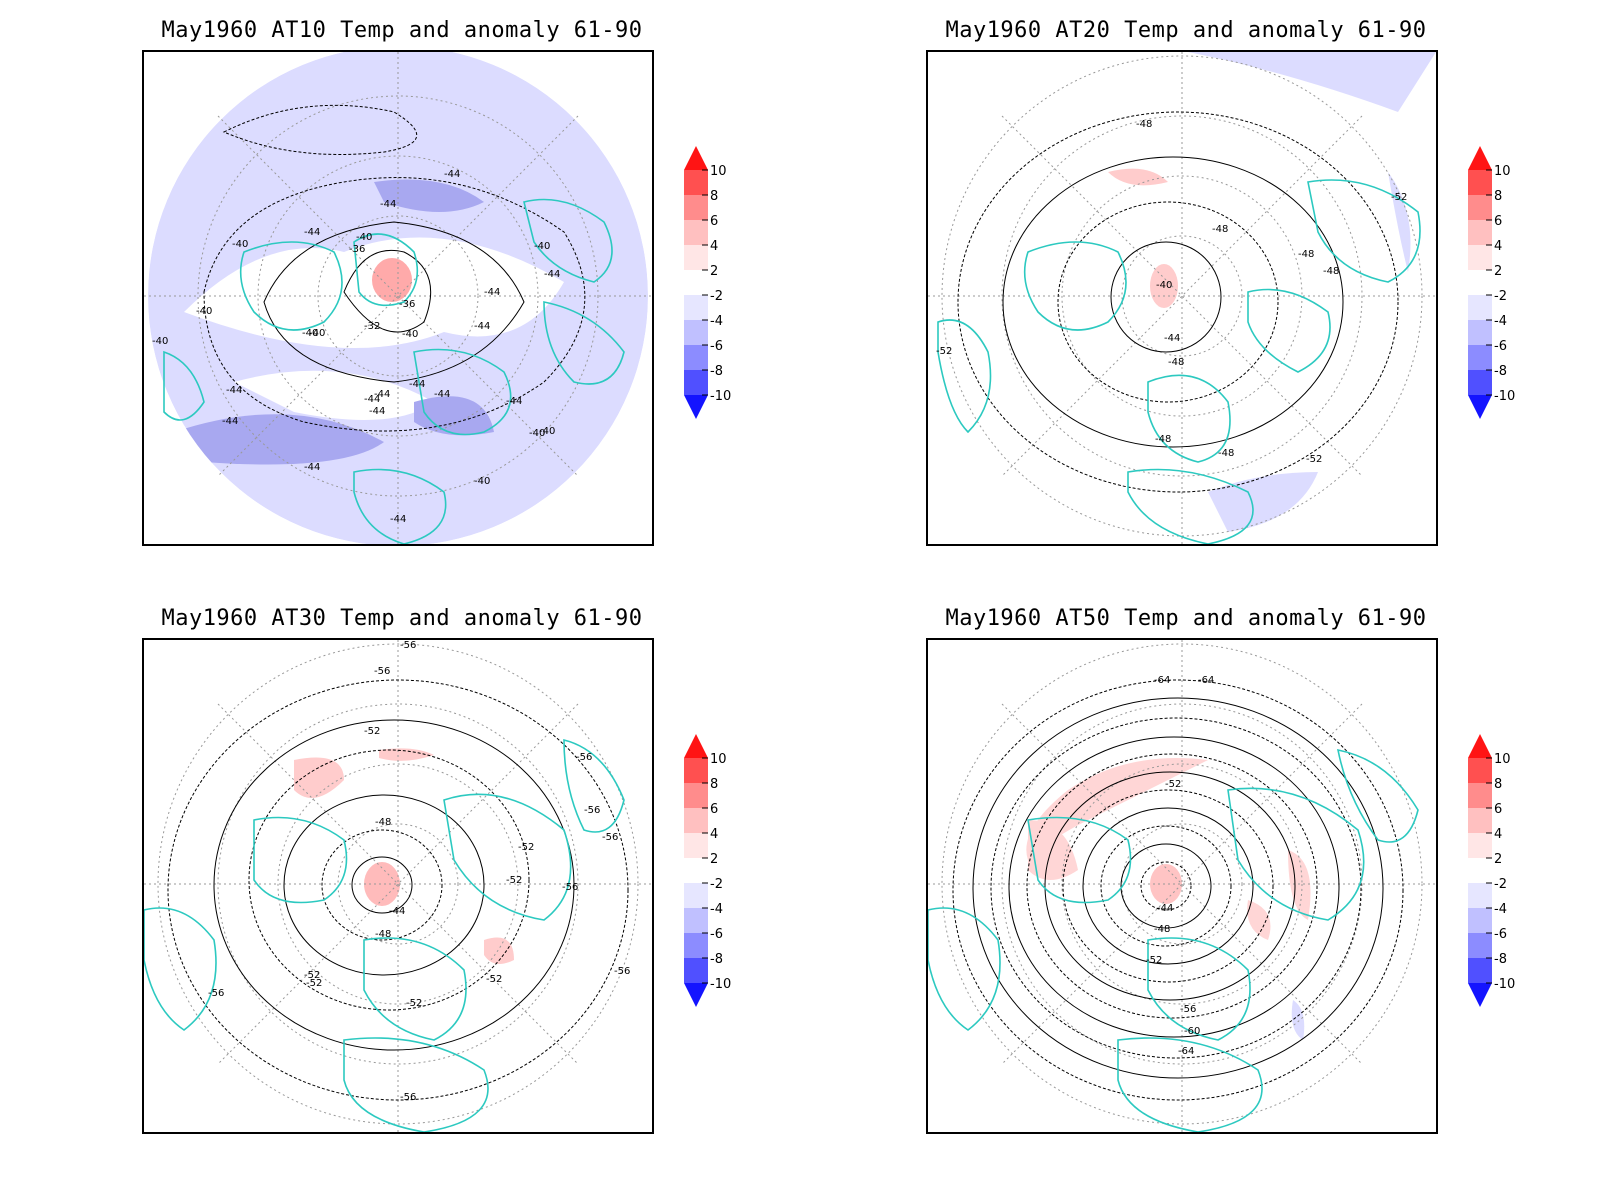 Image resolution: width=1600 pixels, height=1200 pixels. Describe the element at coordinates (714, 221) in the screenshot. I see `colorbar-tick-label: 6` at that location.